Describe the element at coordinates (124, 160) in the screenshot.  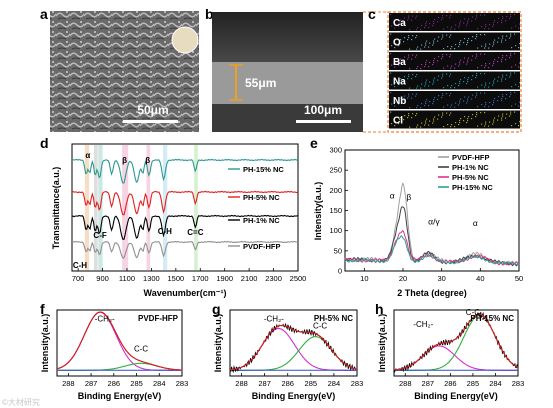
I see `band-label: β` at that location.